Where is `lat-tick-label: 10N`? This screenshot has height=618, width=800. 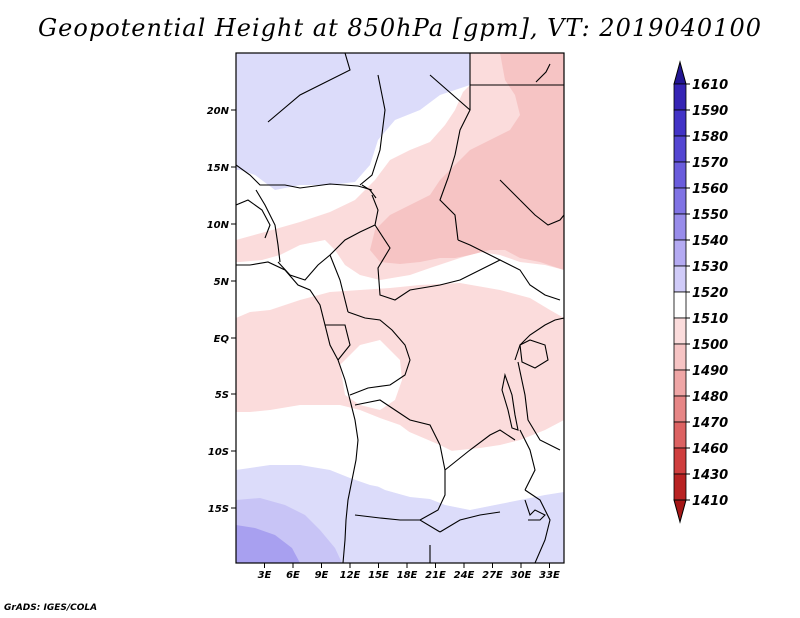
lat-tick-label: 10N is located at coordinates (218, 225).